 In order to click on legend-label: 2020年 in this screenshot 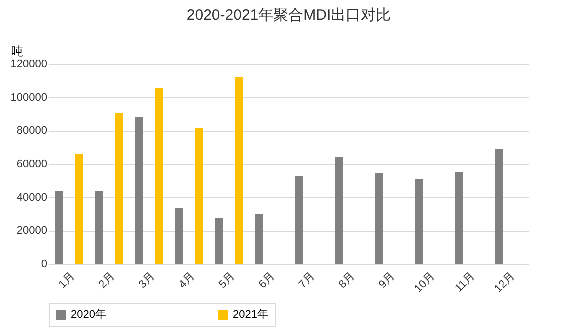, I will do `click(88, 315)`.